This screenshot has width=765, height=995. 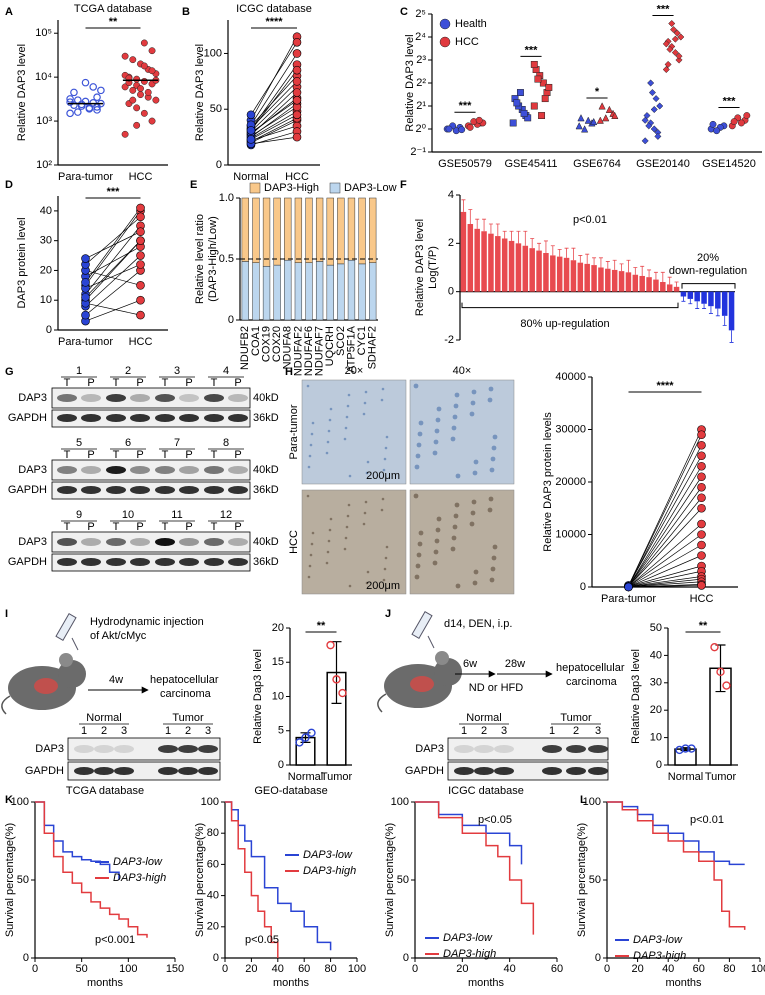 I want to click on y-tick-label: 20, so click(x=278, y=628).